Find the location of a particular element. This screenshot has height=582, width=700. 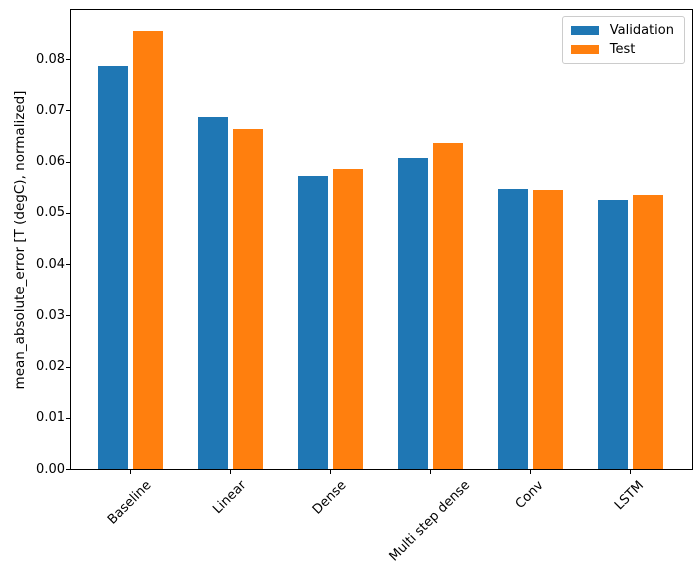

legend-entry-test: Test is located at coordinates (622, 49).